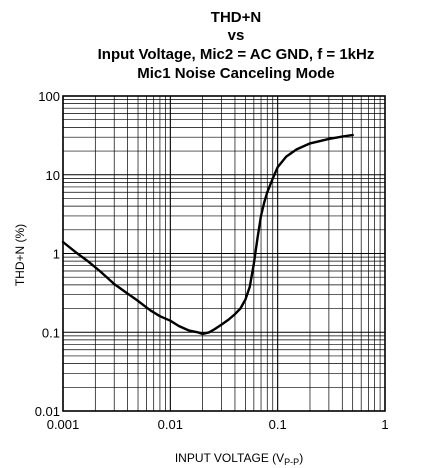 The width and height of the screenshot is (433, 468). I want to click on y-tick-label: 10, so click(53, 175).